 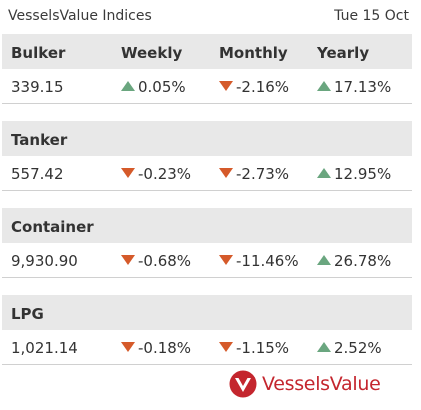 I want to click on vesselsvalue-logo-icon, so click(x=243, y=384).